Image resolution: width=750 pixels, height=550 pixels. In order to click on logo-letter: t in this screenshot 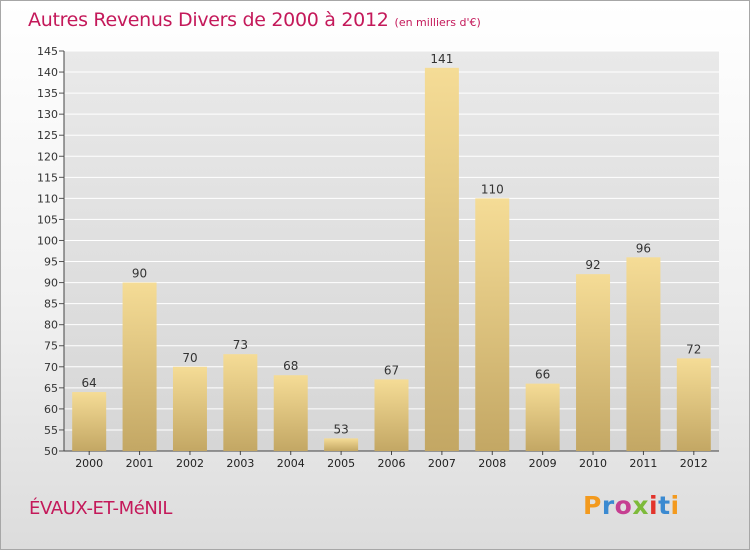, I will do `click(664, 505)`.